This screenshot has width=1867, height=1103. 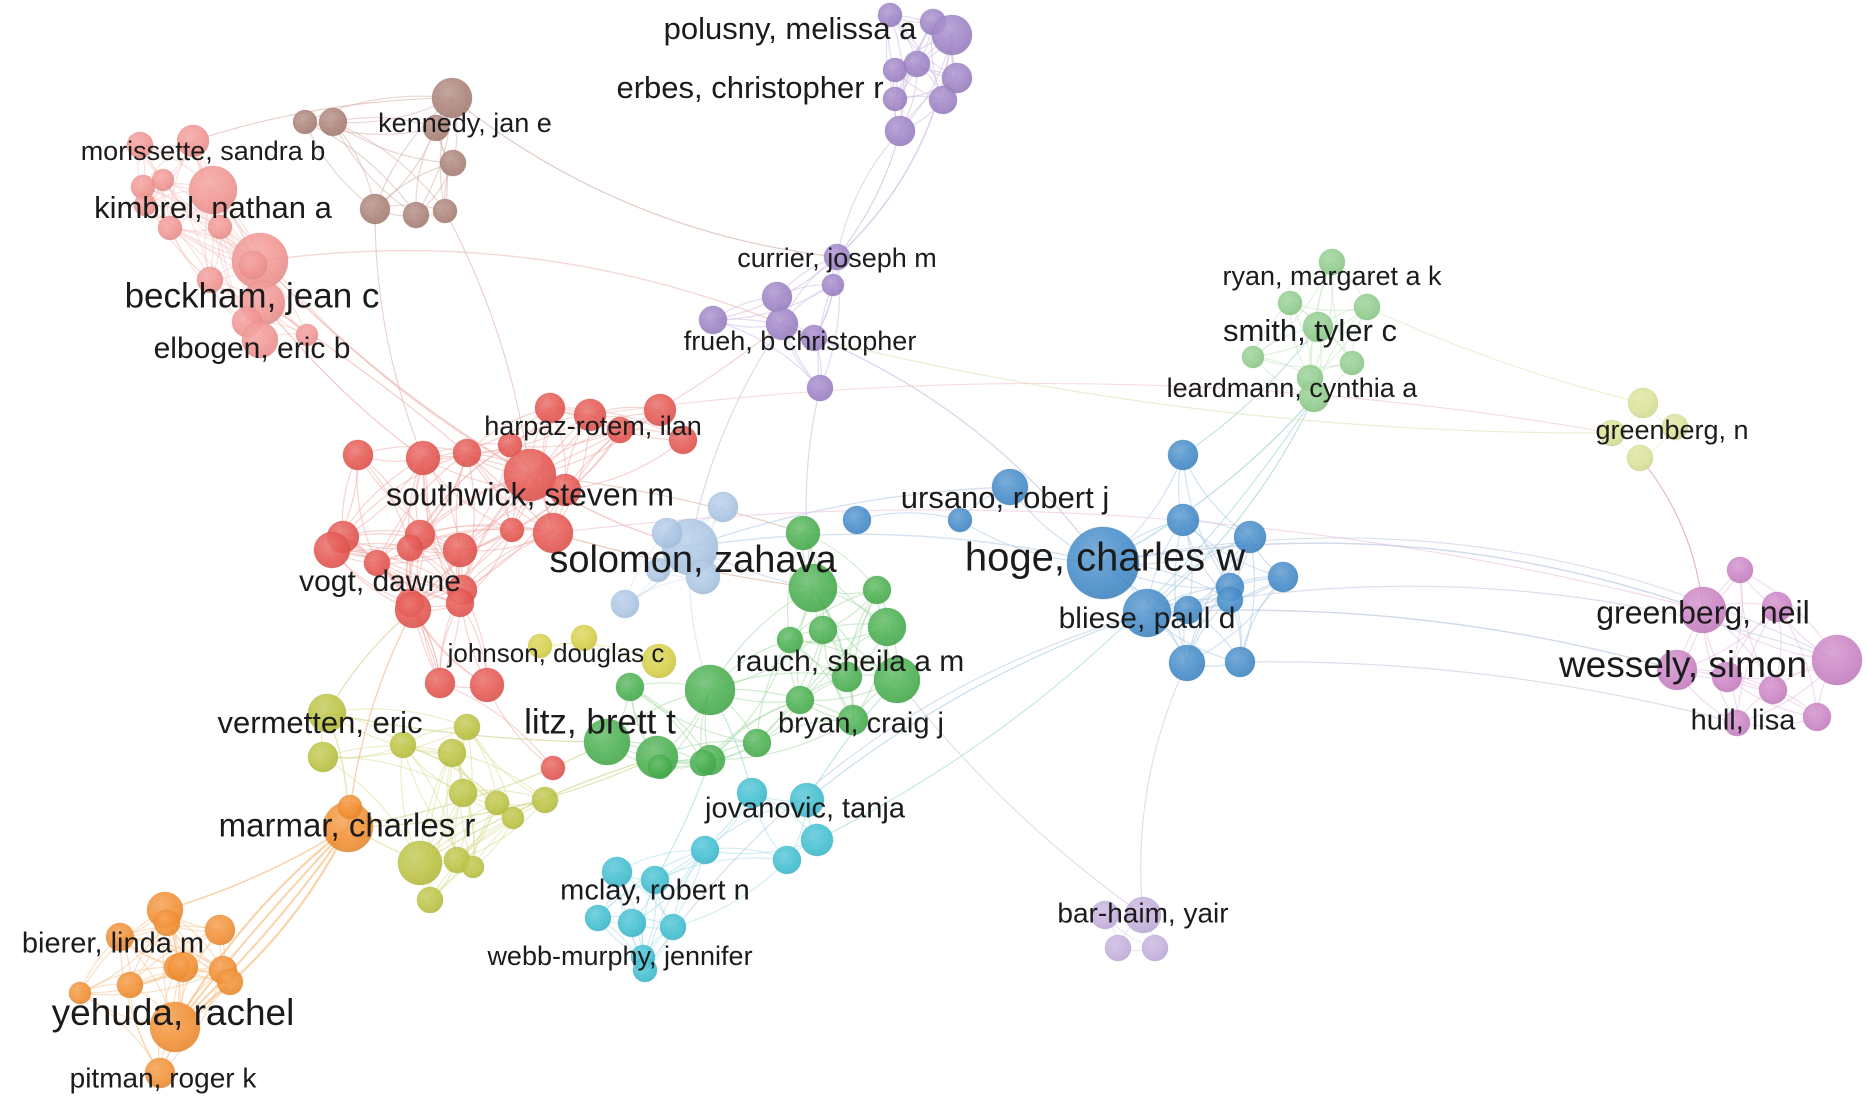 I want to click on author-label: ursano, robert j, so click(x=1005, y=497).